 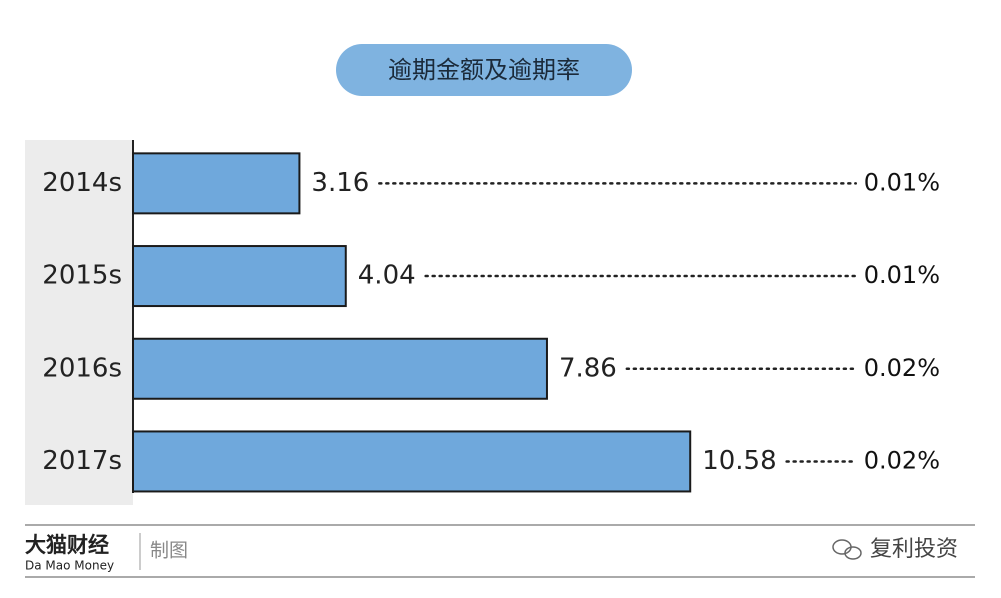 What do you see at coordinates (82, 183) in the screenshot?
I see `y-tick-label: 2014s` at bounding box center [82, 183].